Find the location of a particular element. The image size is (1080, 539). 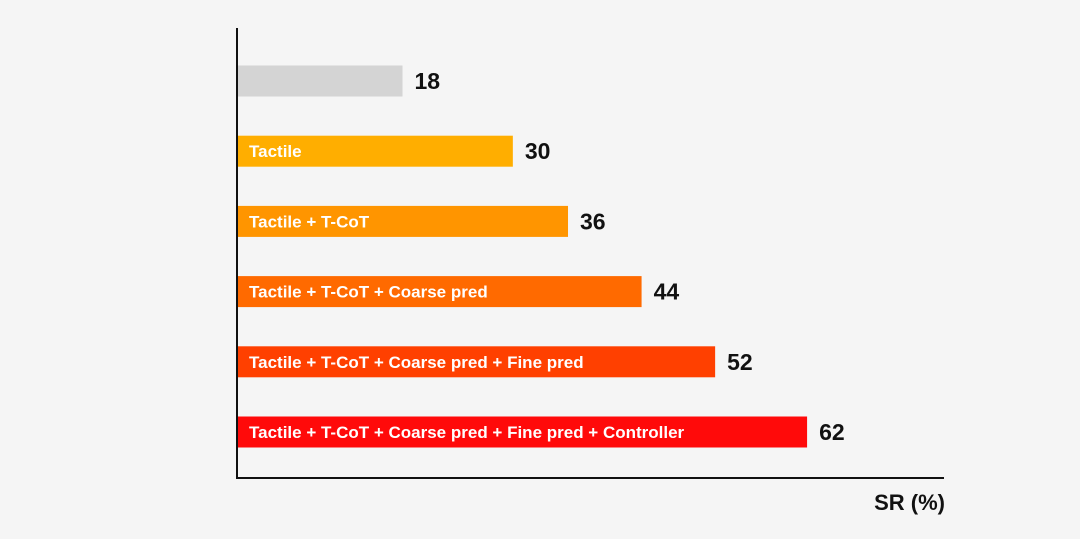

x-axis-title: SR (%) is located at coordinates (909, 502).